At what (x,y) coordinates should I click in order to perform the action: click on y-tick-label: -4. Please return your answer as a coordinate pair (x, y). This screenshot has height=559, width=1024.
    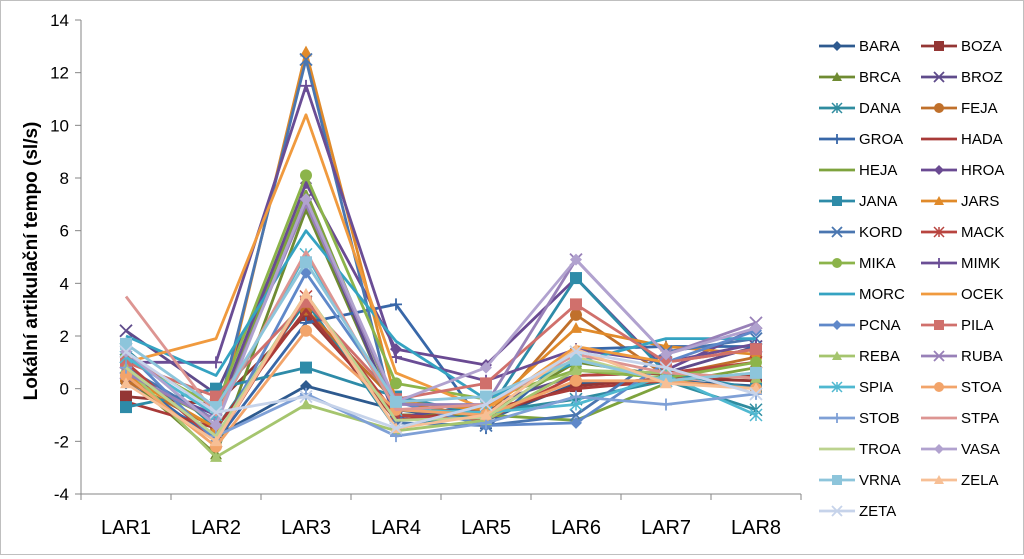
    Looking at the image, I should click on (61, 494).